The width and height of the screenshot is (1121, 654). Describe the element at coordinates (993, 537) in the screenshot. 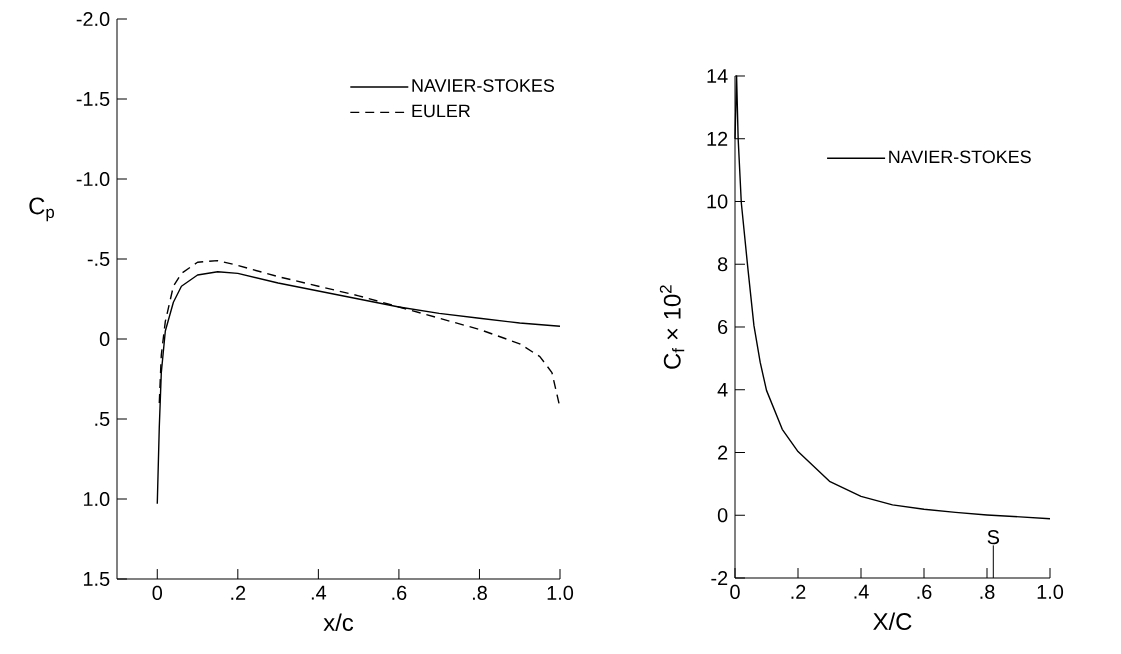

I see `annotation: S` at that location.